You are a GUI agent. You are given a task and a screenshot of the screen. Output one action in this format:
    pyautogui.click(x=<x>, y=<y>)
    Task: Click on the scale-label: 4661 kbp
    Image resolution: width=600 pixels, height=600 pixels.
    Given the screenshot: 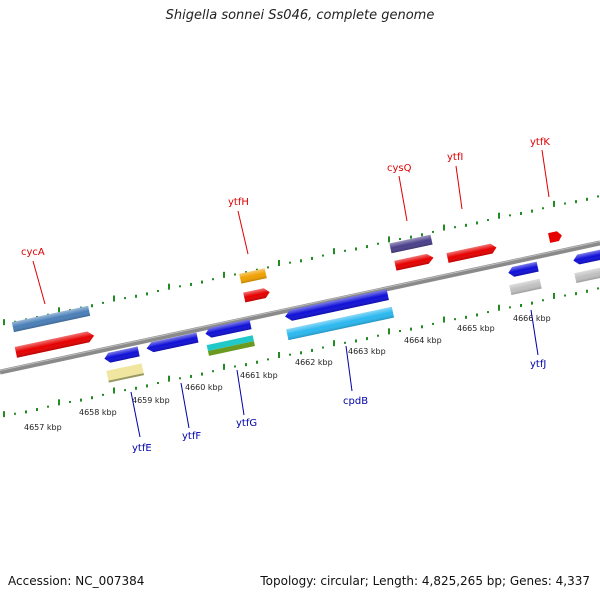 What is the action you would take?
    pyautogui.click(x=259, y=375)
    